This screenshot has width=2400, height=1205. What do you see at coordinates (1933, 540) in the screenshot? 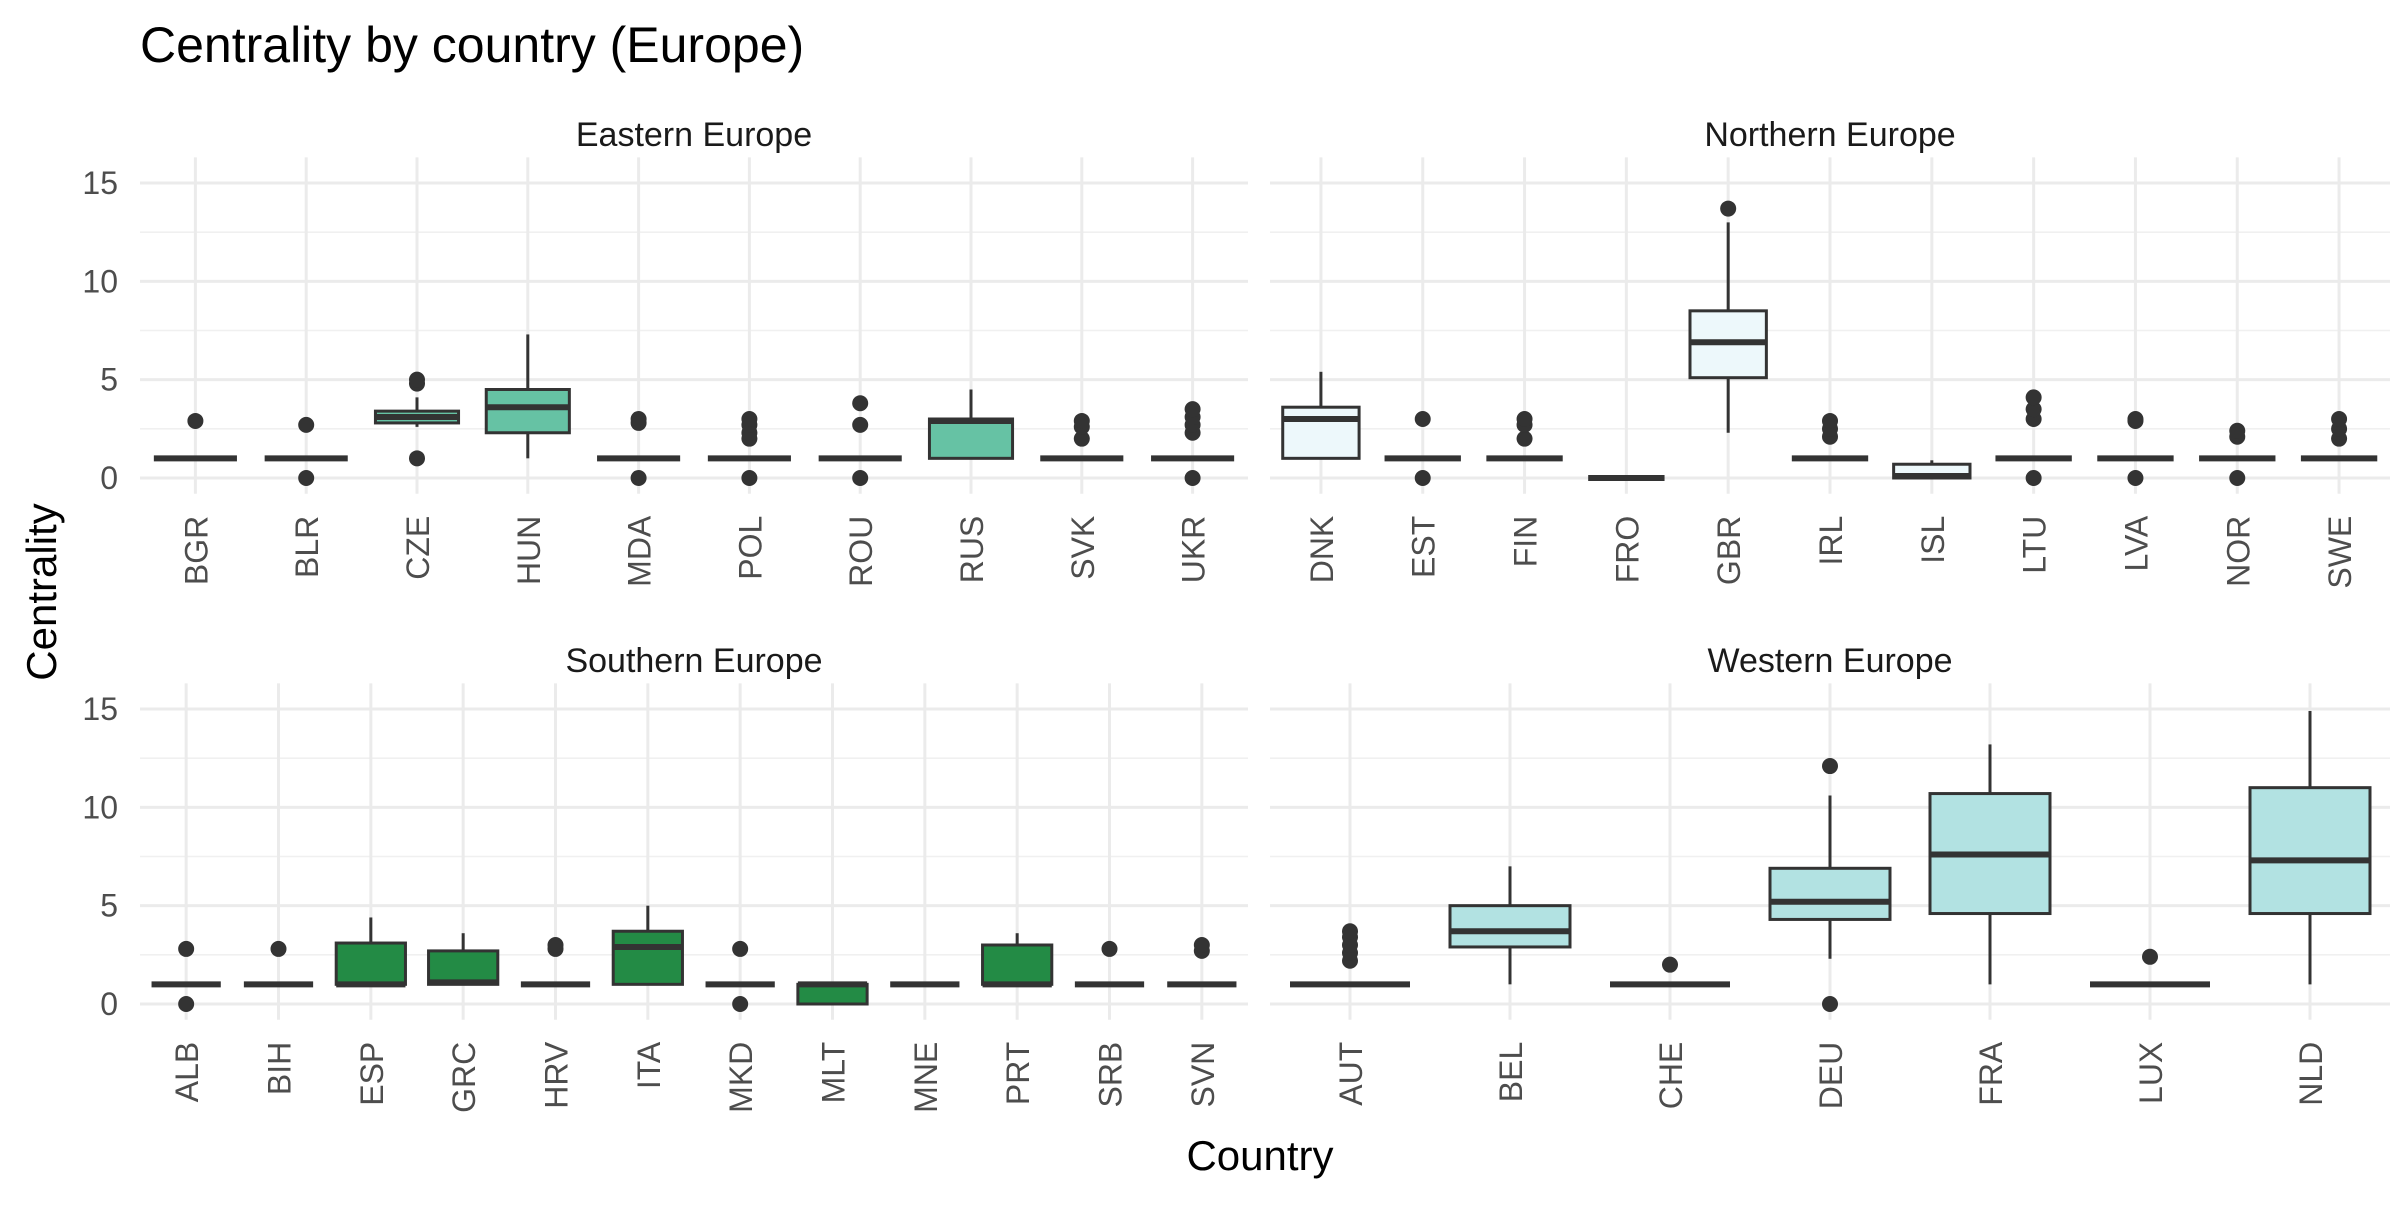
I see `x-tick-label: ISL` at bounding box center [1933, 540].